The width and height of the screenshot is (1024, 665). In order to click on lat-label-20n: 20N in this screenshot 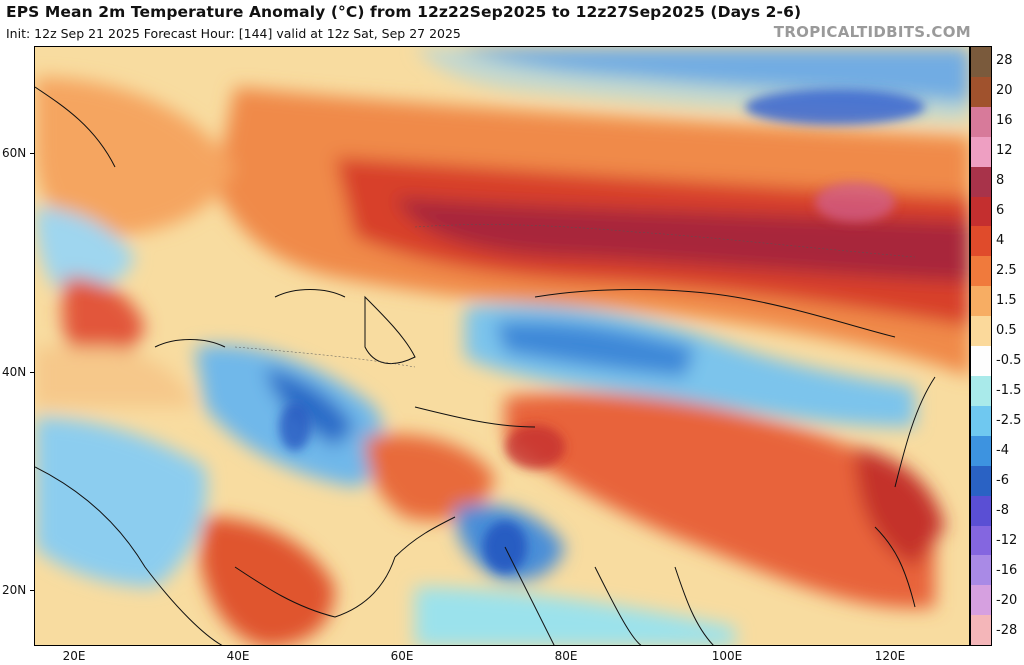, I will do `click(14, 590)`.